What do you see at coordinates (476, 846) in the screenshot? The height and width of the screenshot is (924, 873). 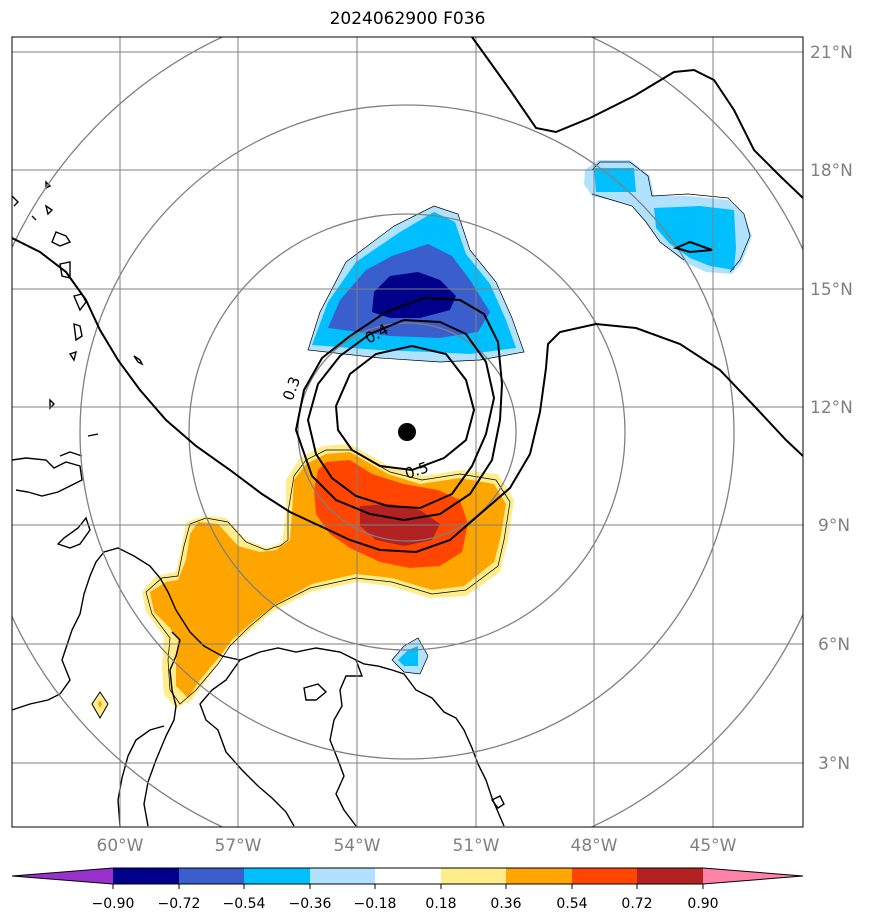 I see `lon-label-51W: 51°W` at bounding box center [476, 846].